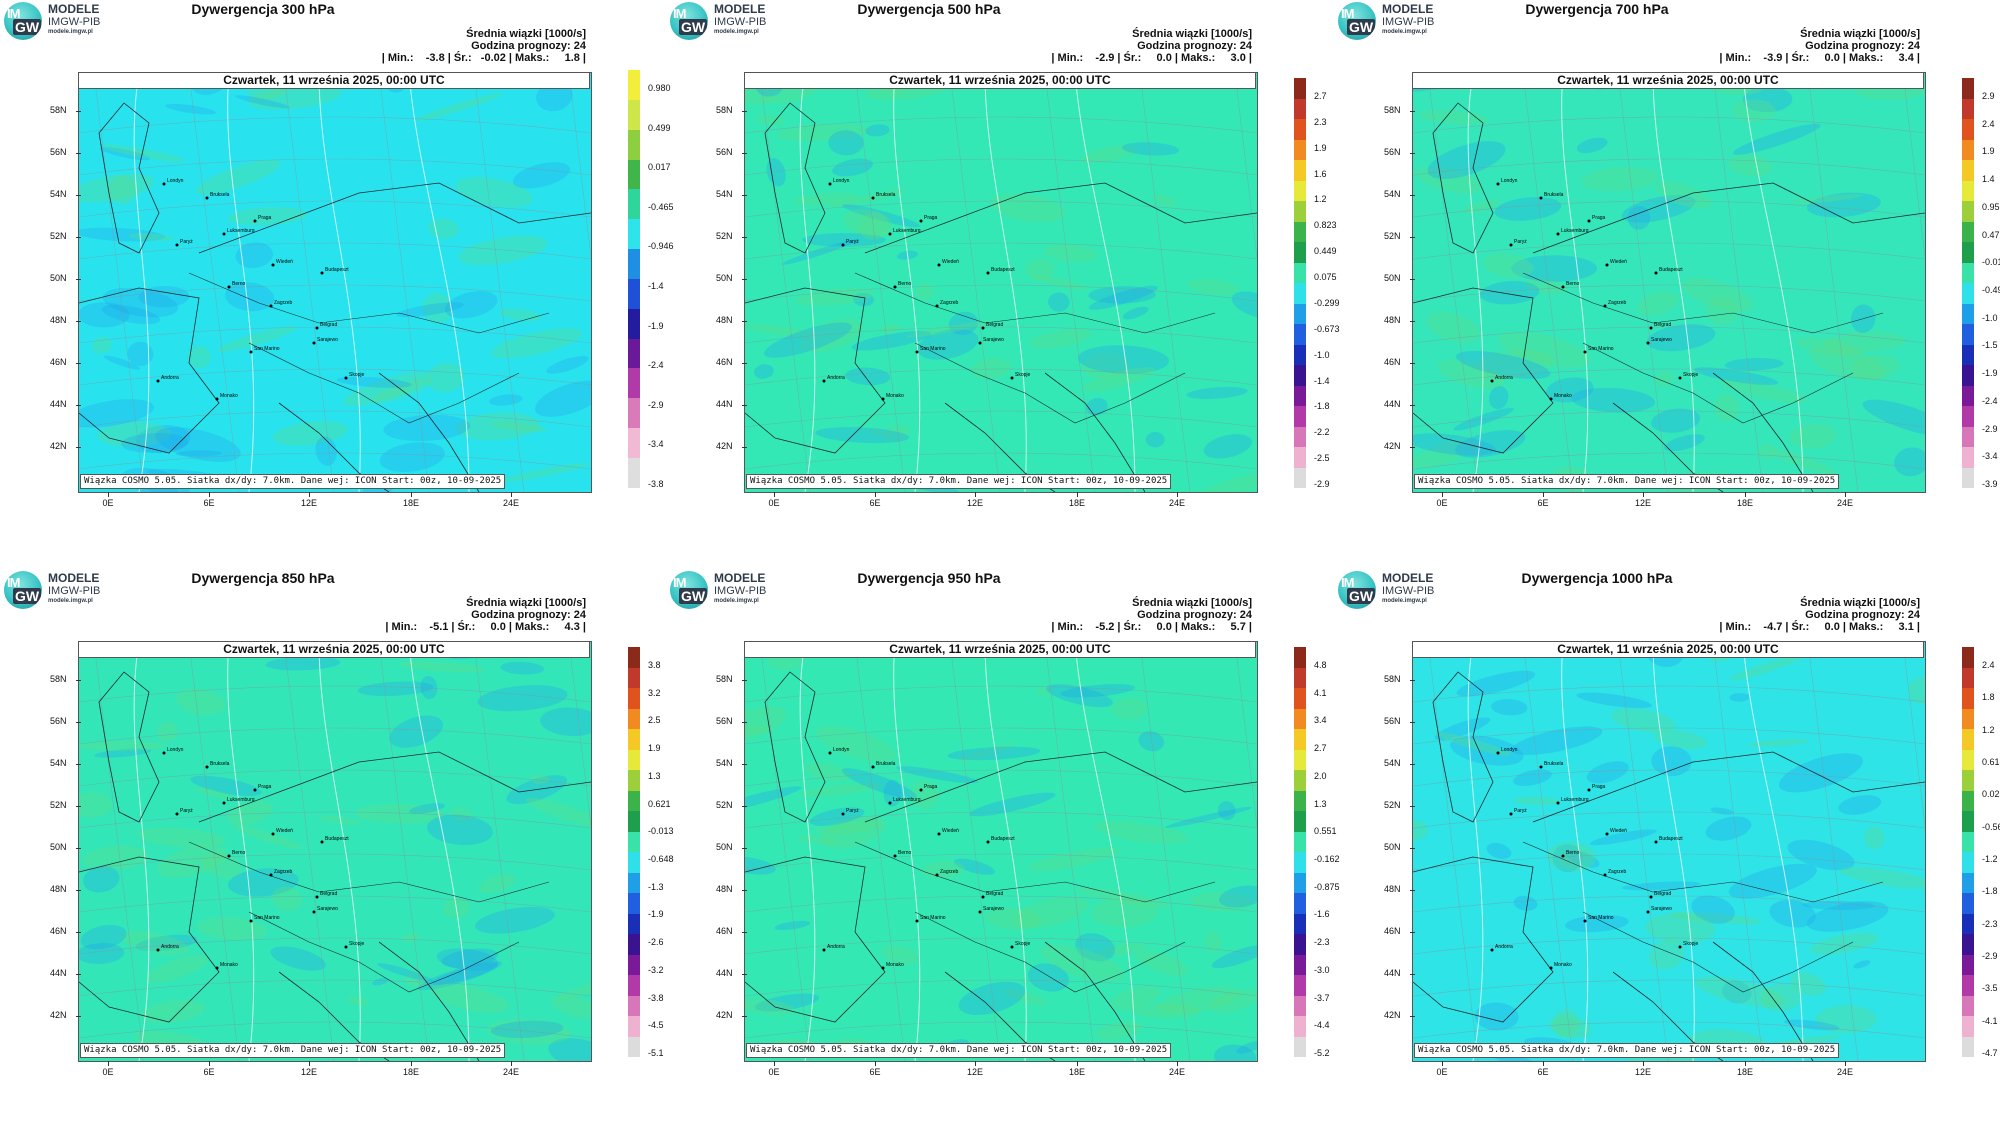 The width and height of the screenshot is (2000, 1137). Describe the element at coordinates (1320, 720) in the screenshot. I see `colorbar-tick: 3.4` at that location.